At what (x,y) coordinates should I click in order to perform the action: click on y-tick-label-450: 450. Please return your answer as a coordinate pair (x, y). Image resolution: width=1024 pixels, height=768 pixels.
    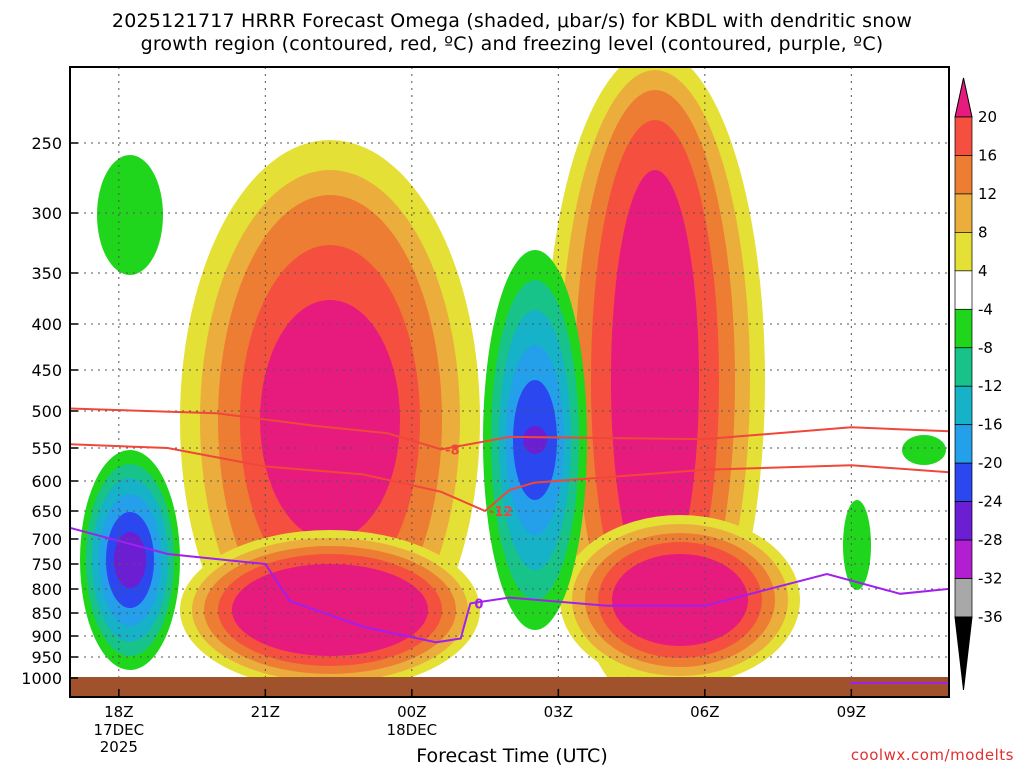
    Looking at the image, I should click on (46, 370).